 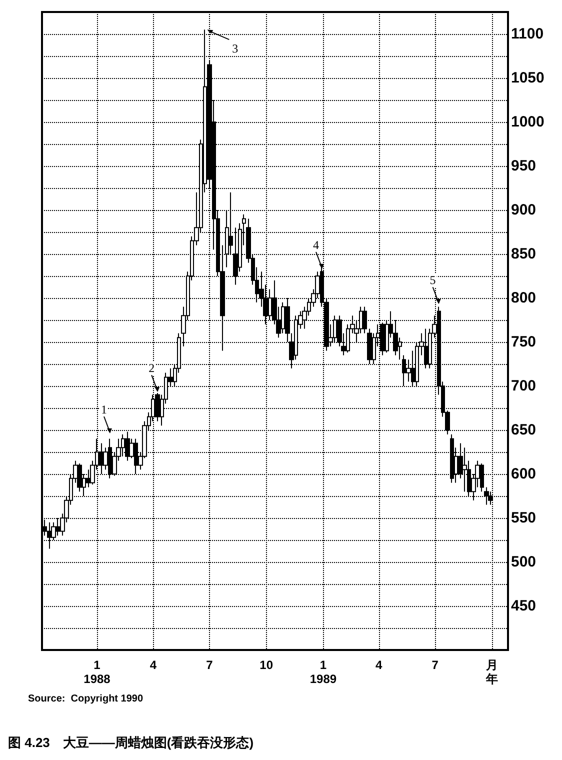 I want to click on annotation: 5, so click(x=433, y=280).